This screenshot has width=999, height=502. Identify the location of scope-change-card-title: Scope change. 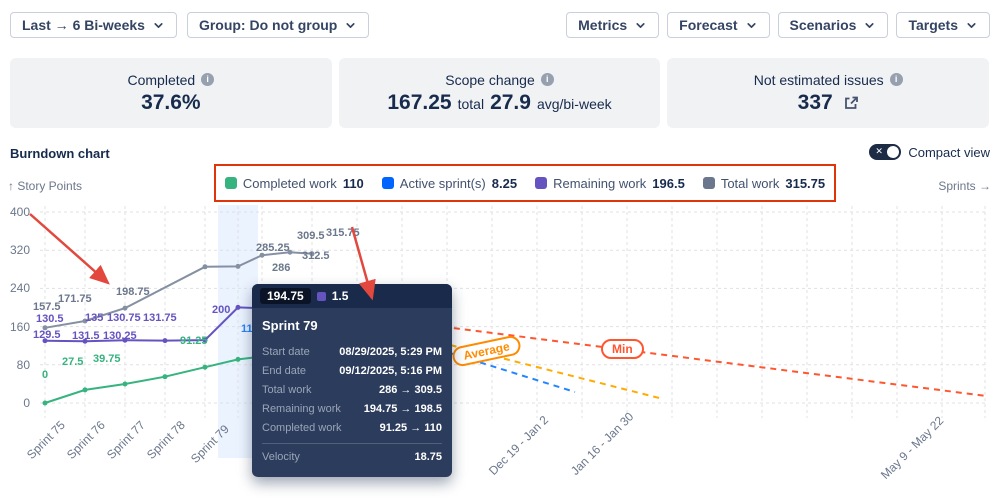
(490, 79).